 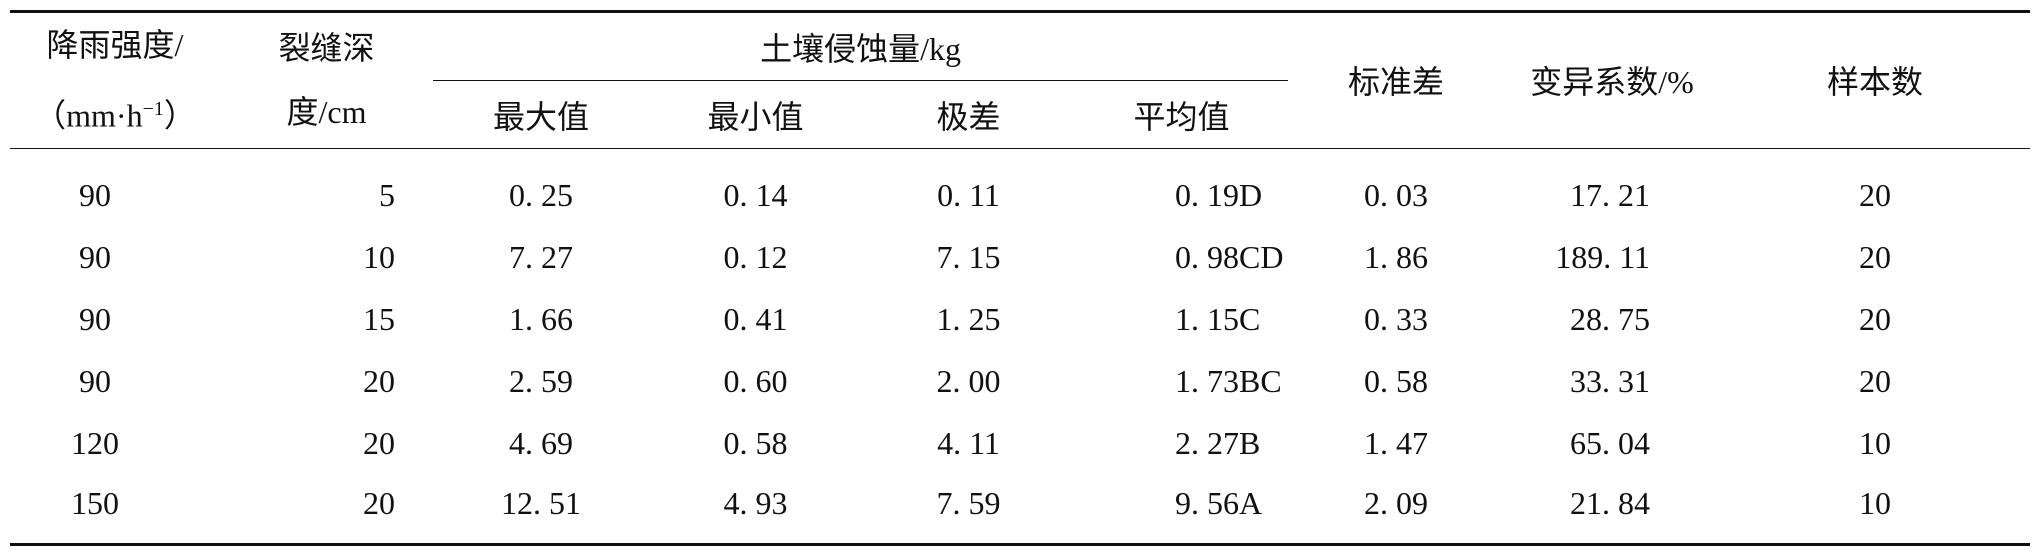 What do you see at coordinates (88, 115) in the screenshot?
I see `header-rain-unit-open: （mm·h` at bounding box center [88, 115].